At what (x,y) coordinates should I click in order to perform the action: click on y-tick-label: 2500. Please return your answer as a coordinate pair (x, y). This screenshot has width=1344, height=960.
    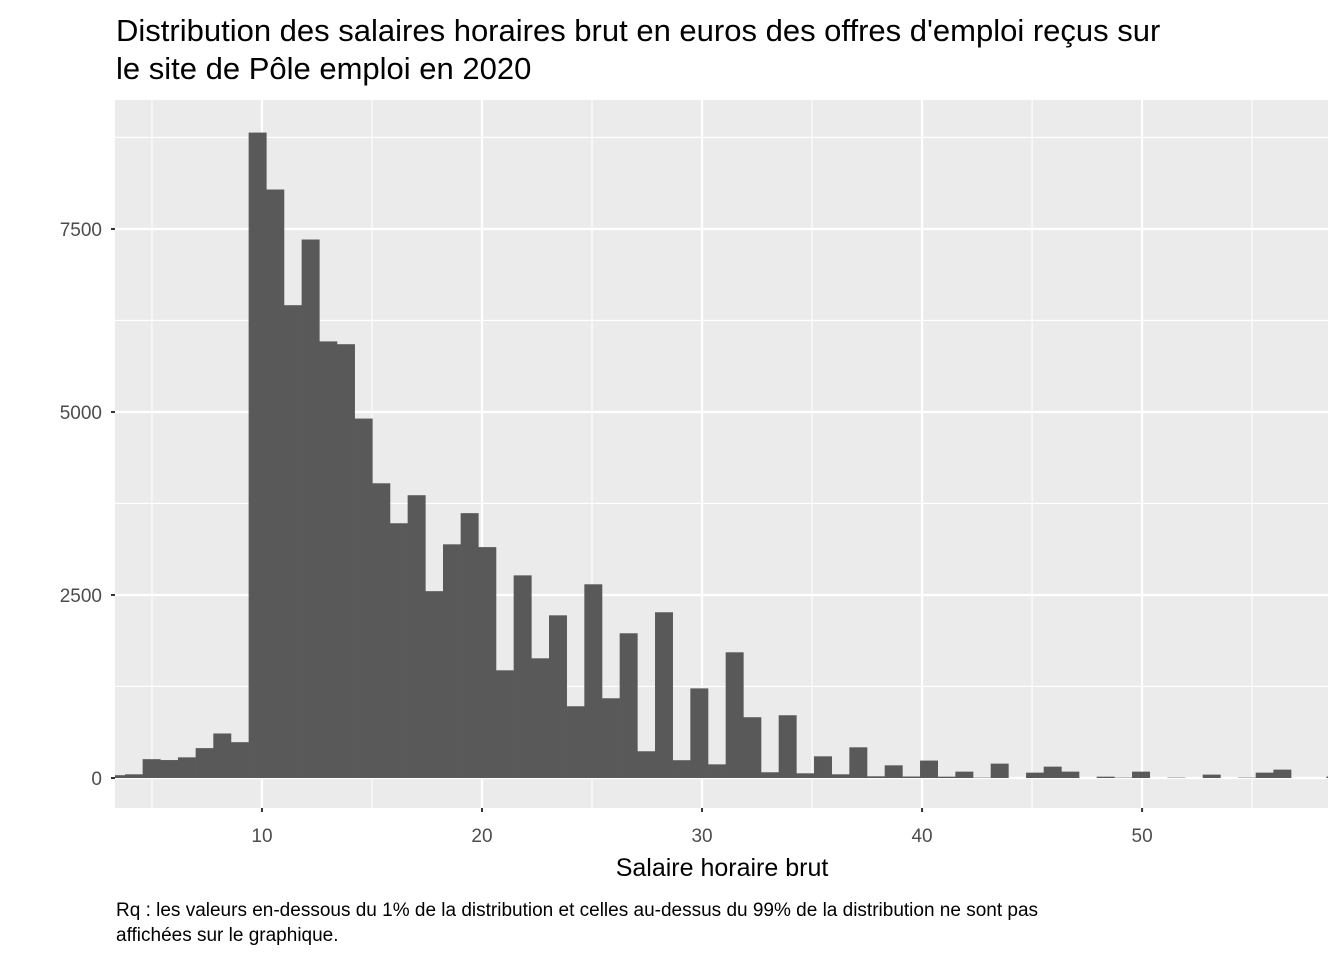
    Looking at the image, I should click on (81, 596).